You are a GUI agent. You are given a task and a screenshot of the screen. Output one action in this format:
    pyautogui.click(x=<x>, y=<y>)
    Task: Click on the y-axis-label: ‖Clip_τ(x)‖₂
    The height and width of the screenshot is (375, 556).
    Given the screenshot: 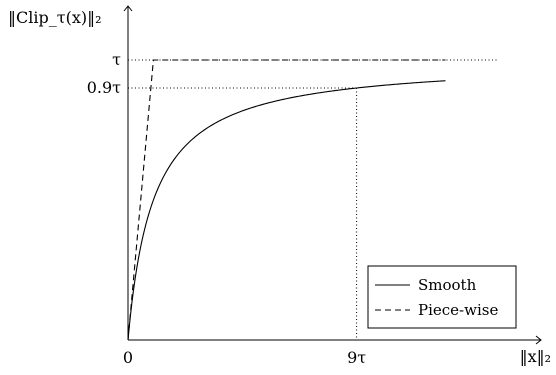 What is the action you would take?
    pyautogui.click(x=55, y=17)
    